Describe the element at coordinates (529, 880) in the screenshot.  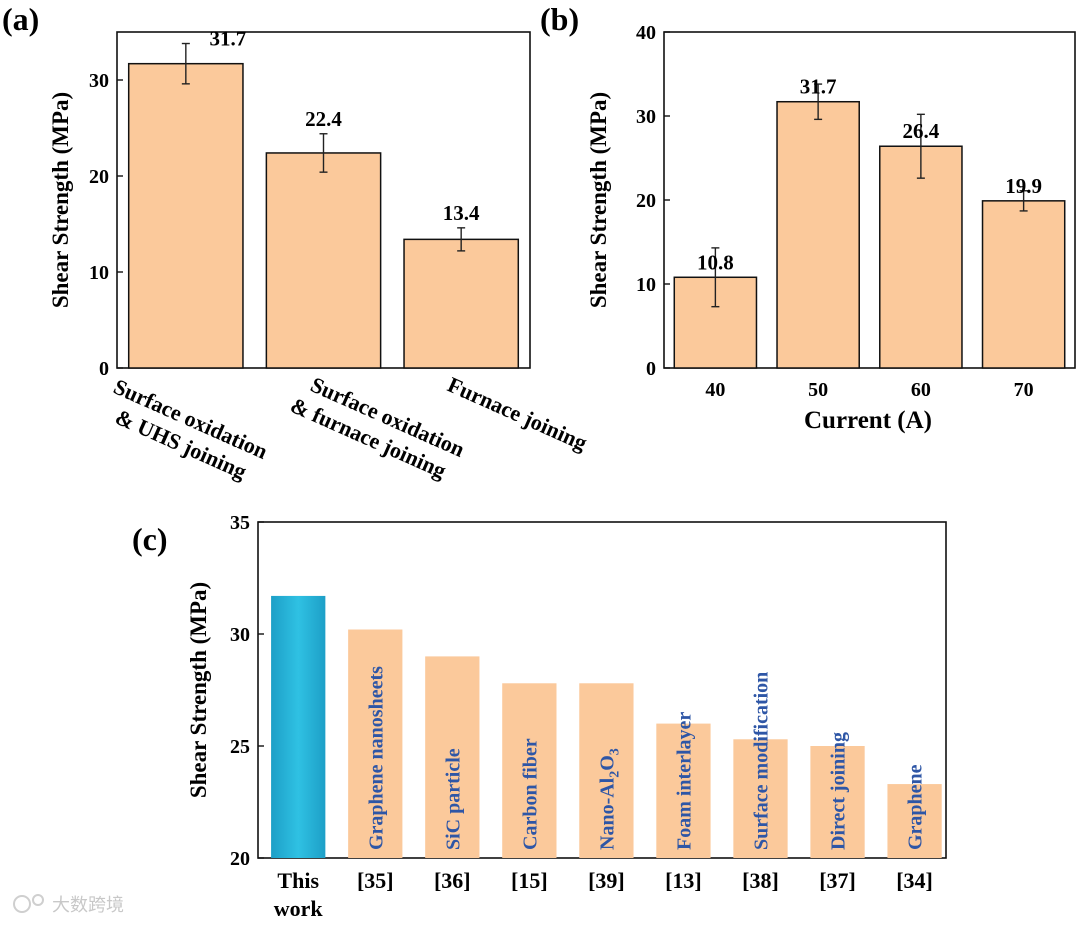
I see `x-tick-label: [15]` at that location.